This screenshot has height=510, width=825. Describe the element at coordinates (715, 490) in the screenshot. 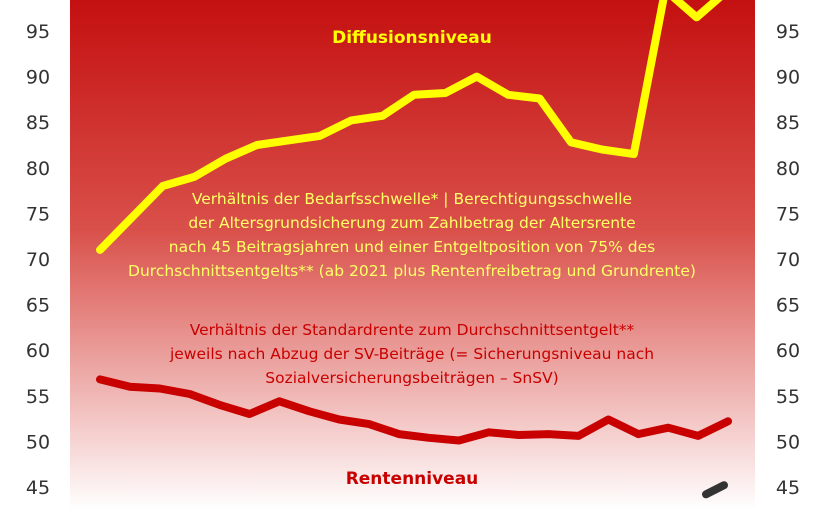

I see `series-line-partial-dark` at that location.